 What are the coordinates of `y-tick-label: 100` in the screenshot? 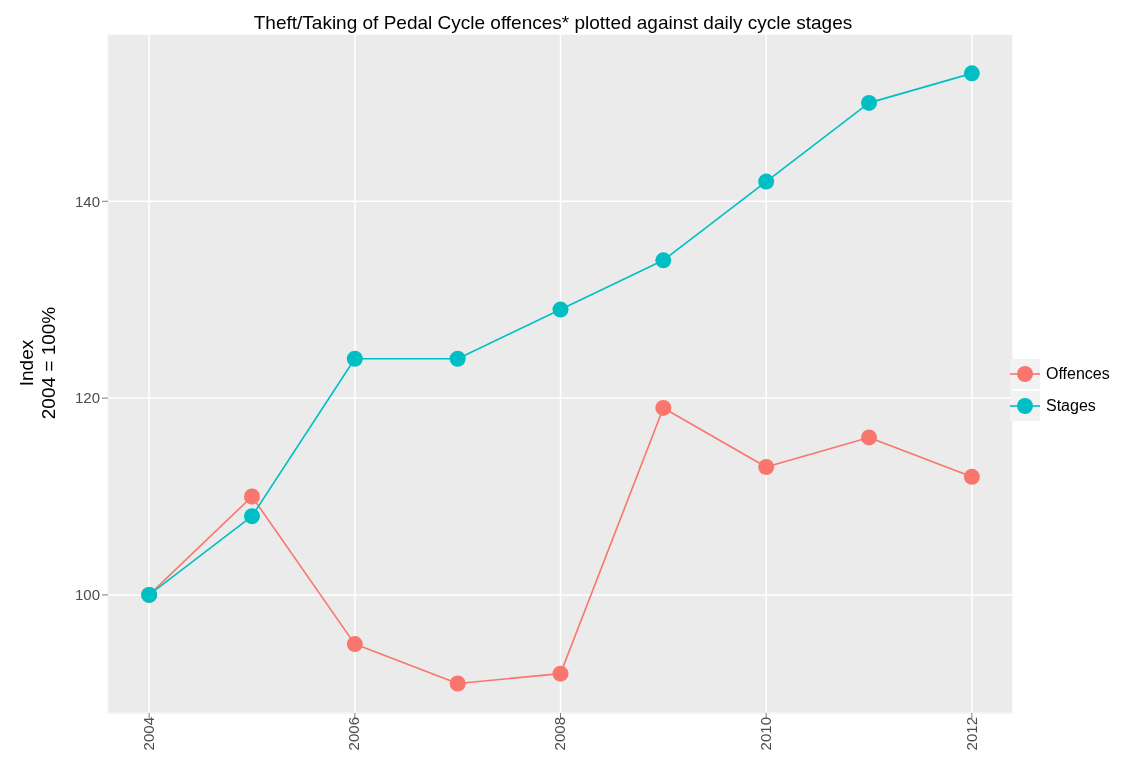 It's located at (87, 595).